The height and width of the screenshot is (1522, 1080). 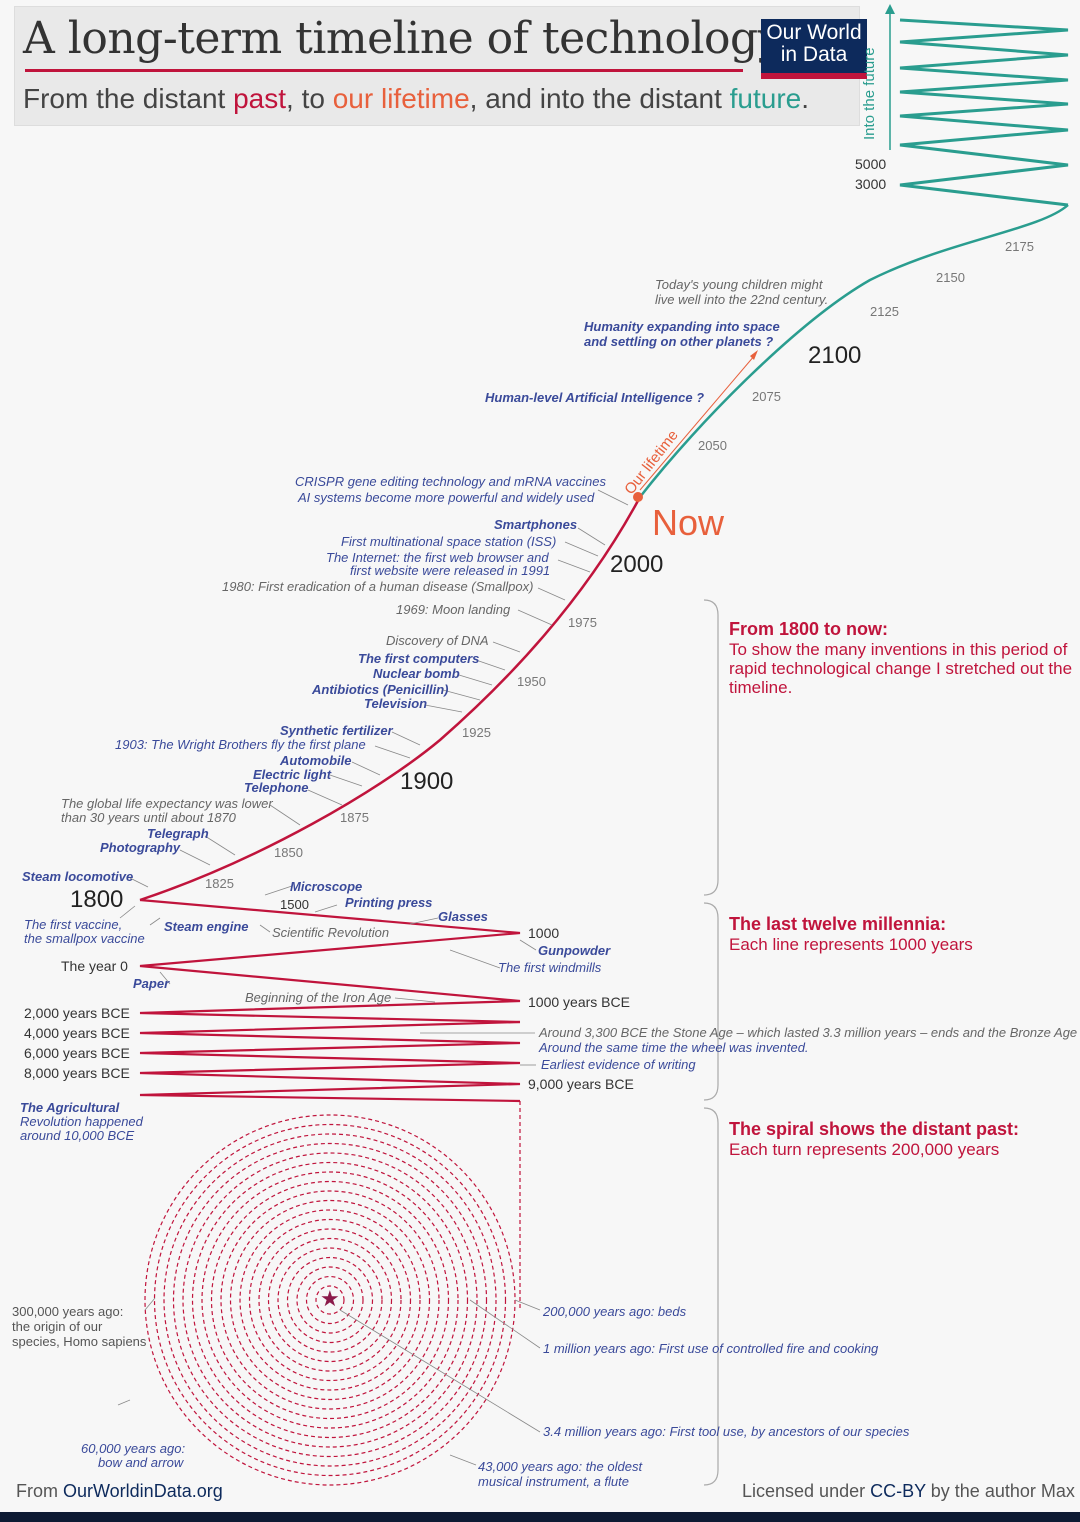 What do you see at coordinates (581, 1084) in the screenshot?
I see `year-9000-bce: 9,000 years BCE` at bounding box center [581, 1084].